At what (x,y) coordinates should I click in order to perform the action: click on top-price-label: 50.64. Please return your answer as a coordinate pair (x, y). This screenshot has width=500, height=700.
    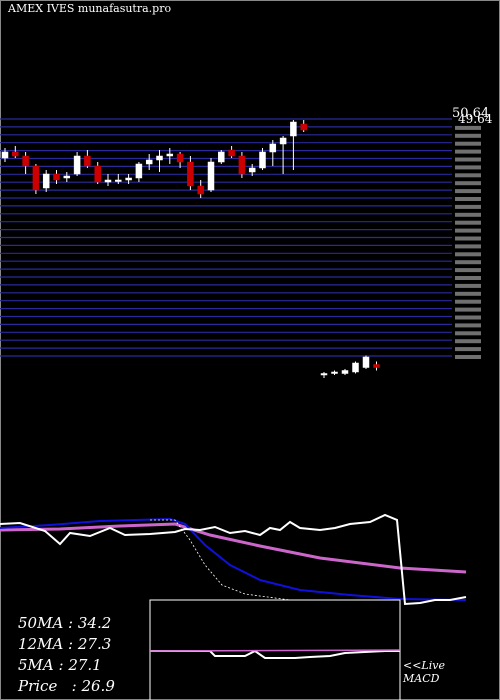
    Looking at the image, I should click on (470, 113).